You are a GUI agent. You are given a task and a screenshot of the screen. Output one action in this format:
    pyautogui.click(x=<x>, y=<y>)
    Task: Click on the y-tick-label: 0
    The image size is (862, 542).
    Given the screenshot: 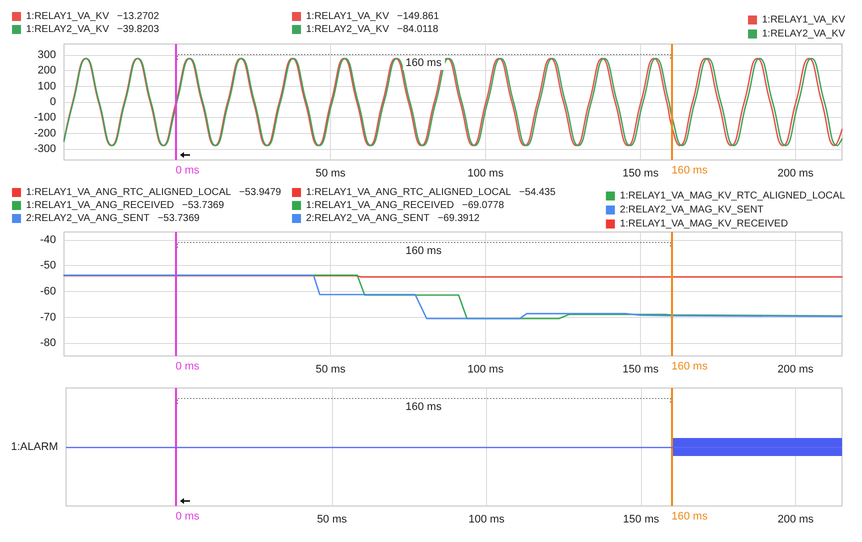 What is the action you would take?
    pyautogui.click(x=53, y=102)
    